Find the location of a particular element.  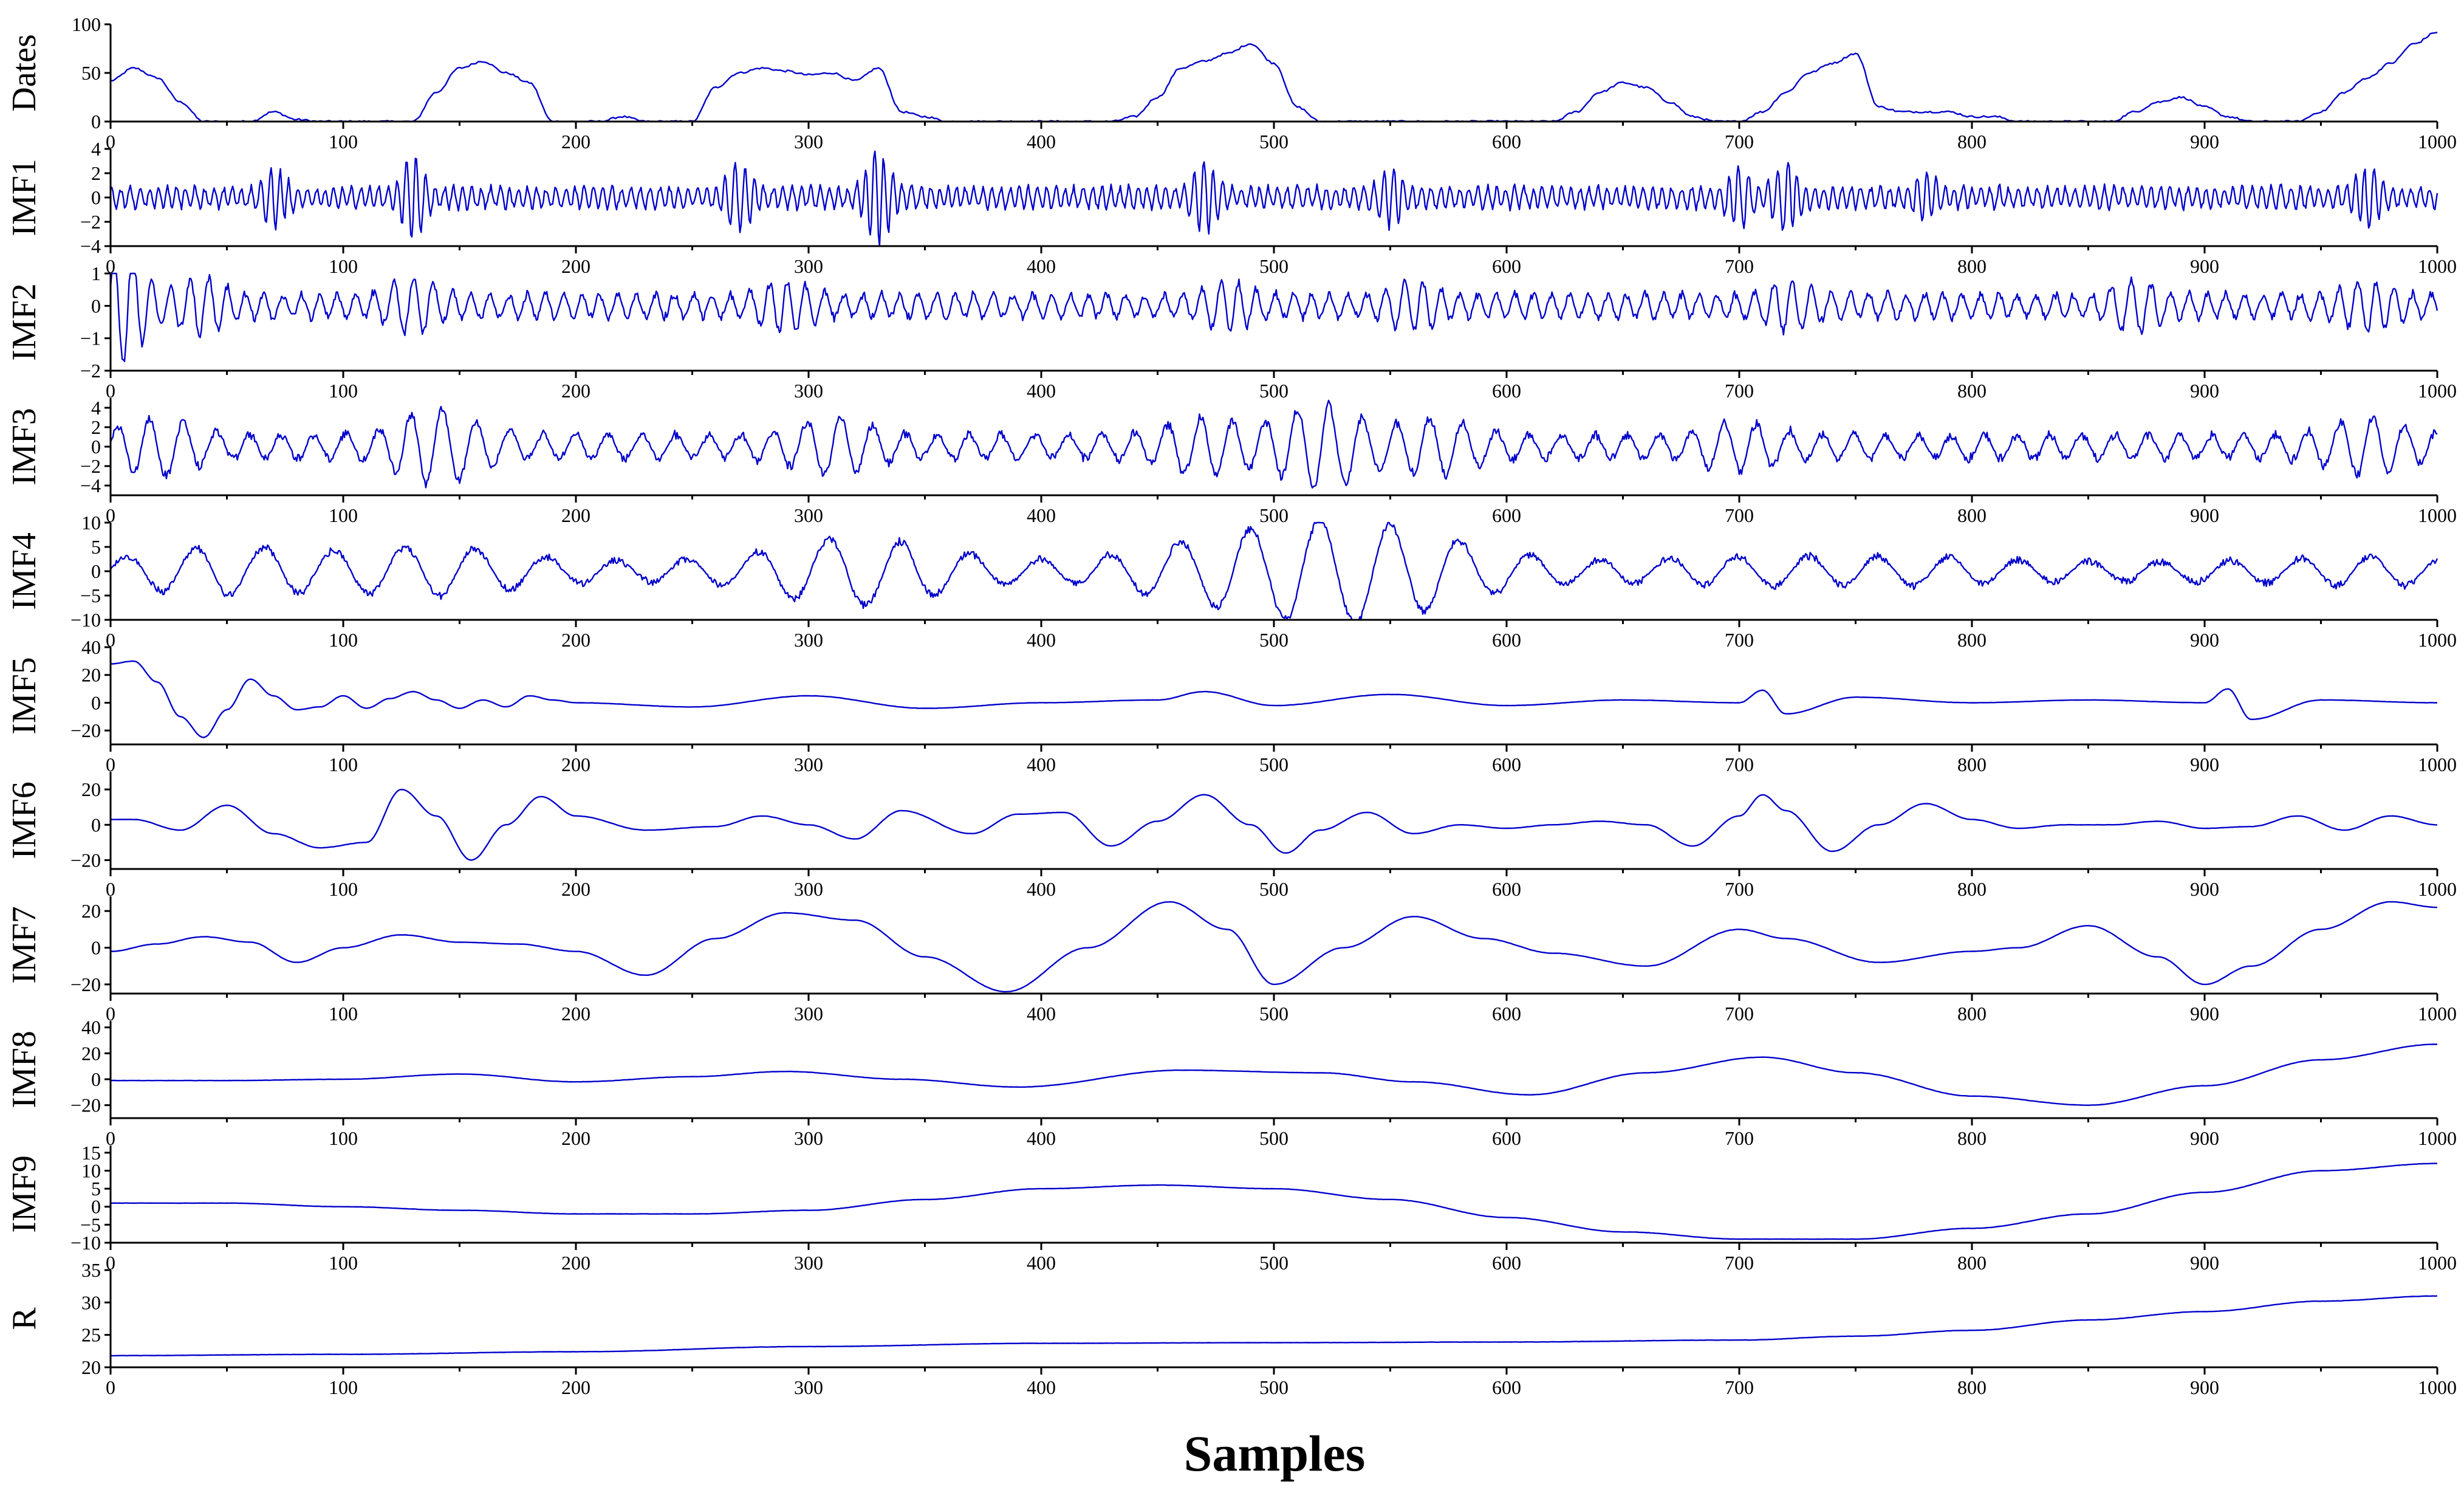

panel-label-imf3: IMF3 is located at coordinates (24, 447).